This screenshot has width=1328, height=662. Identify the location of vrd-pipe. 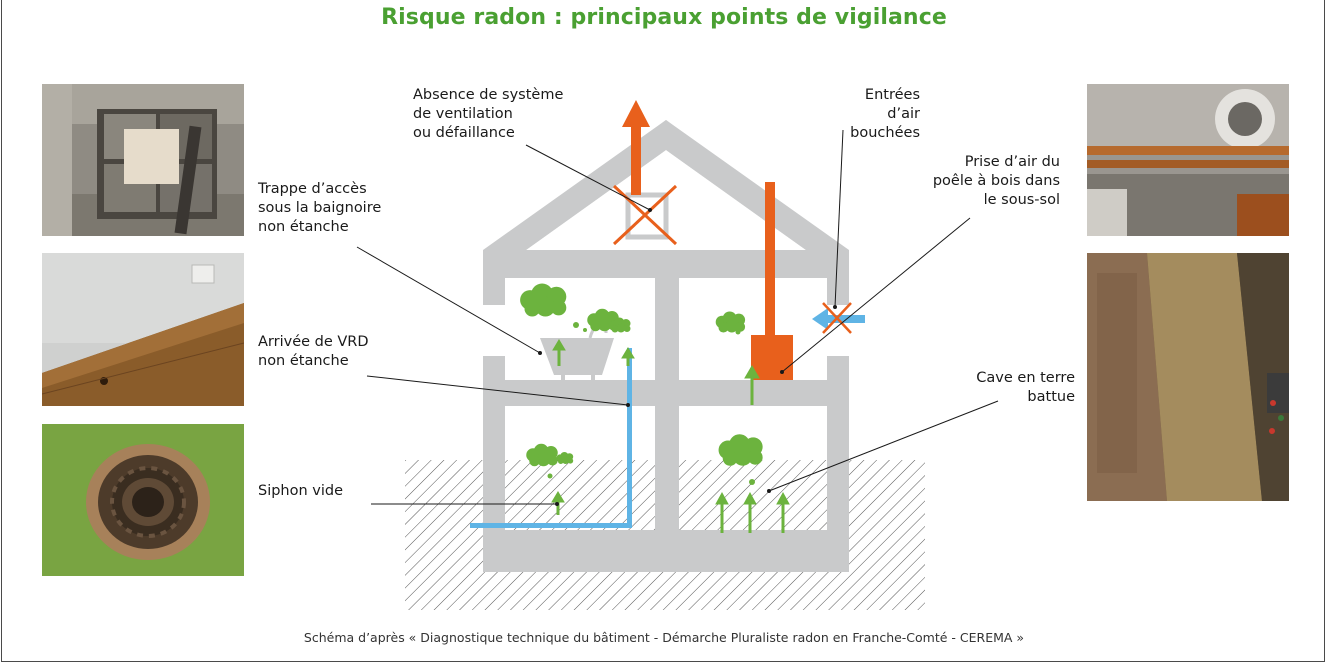
(551, 438).